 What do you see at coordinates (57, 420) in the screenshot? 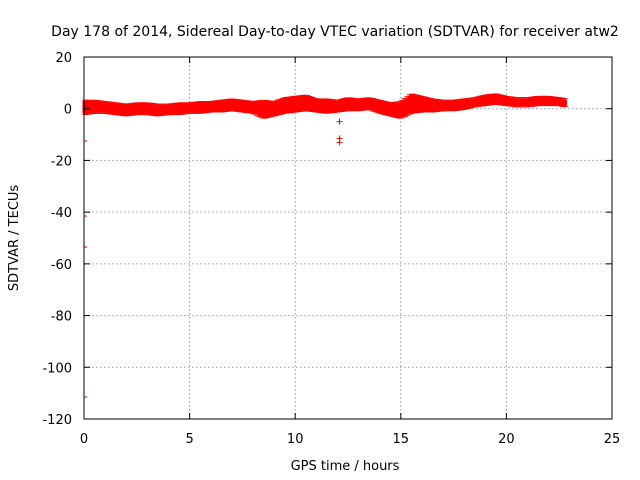
I see `y-tick-label: -120` at bounding box center [57, 420].